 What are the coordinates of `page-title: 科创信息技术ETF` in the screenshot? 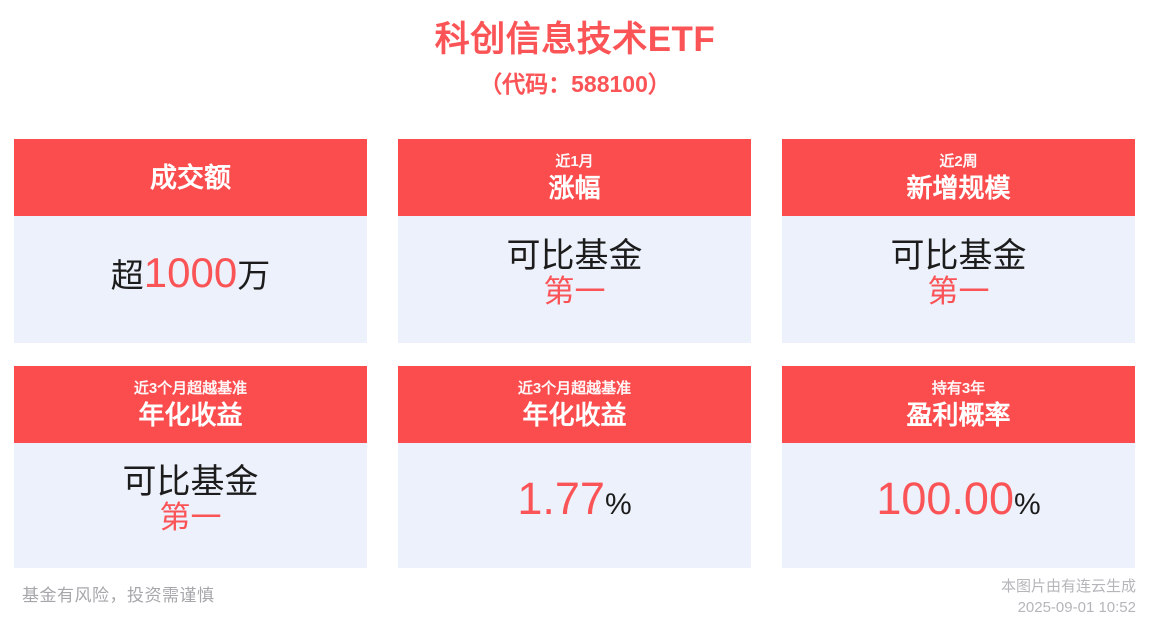 It's located at (575, 39).